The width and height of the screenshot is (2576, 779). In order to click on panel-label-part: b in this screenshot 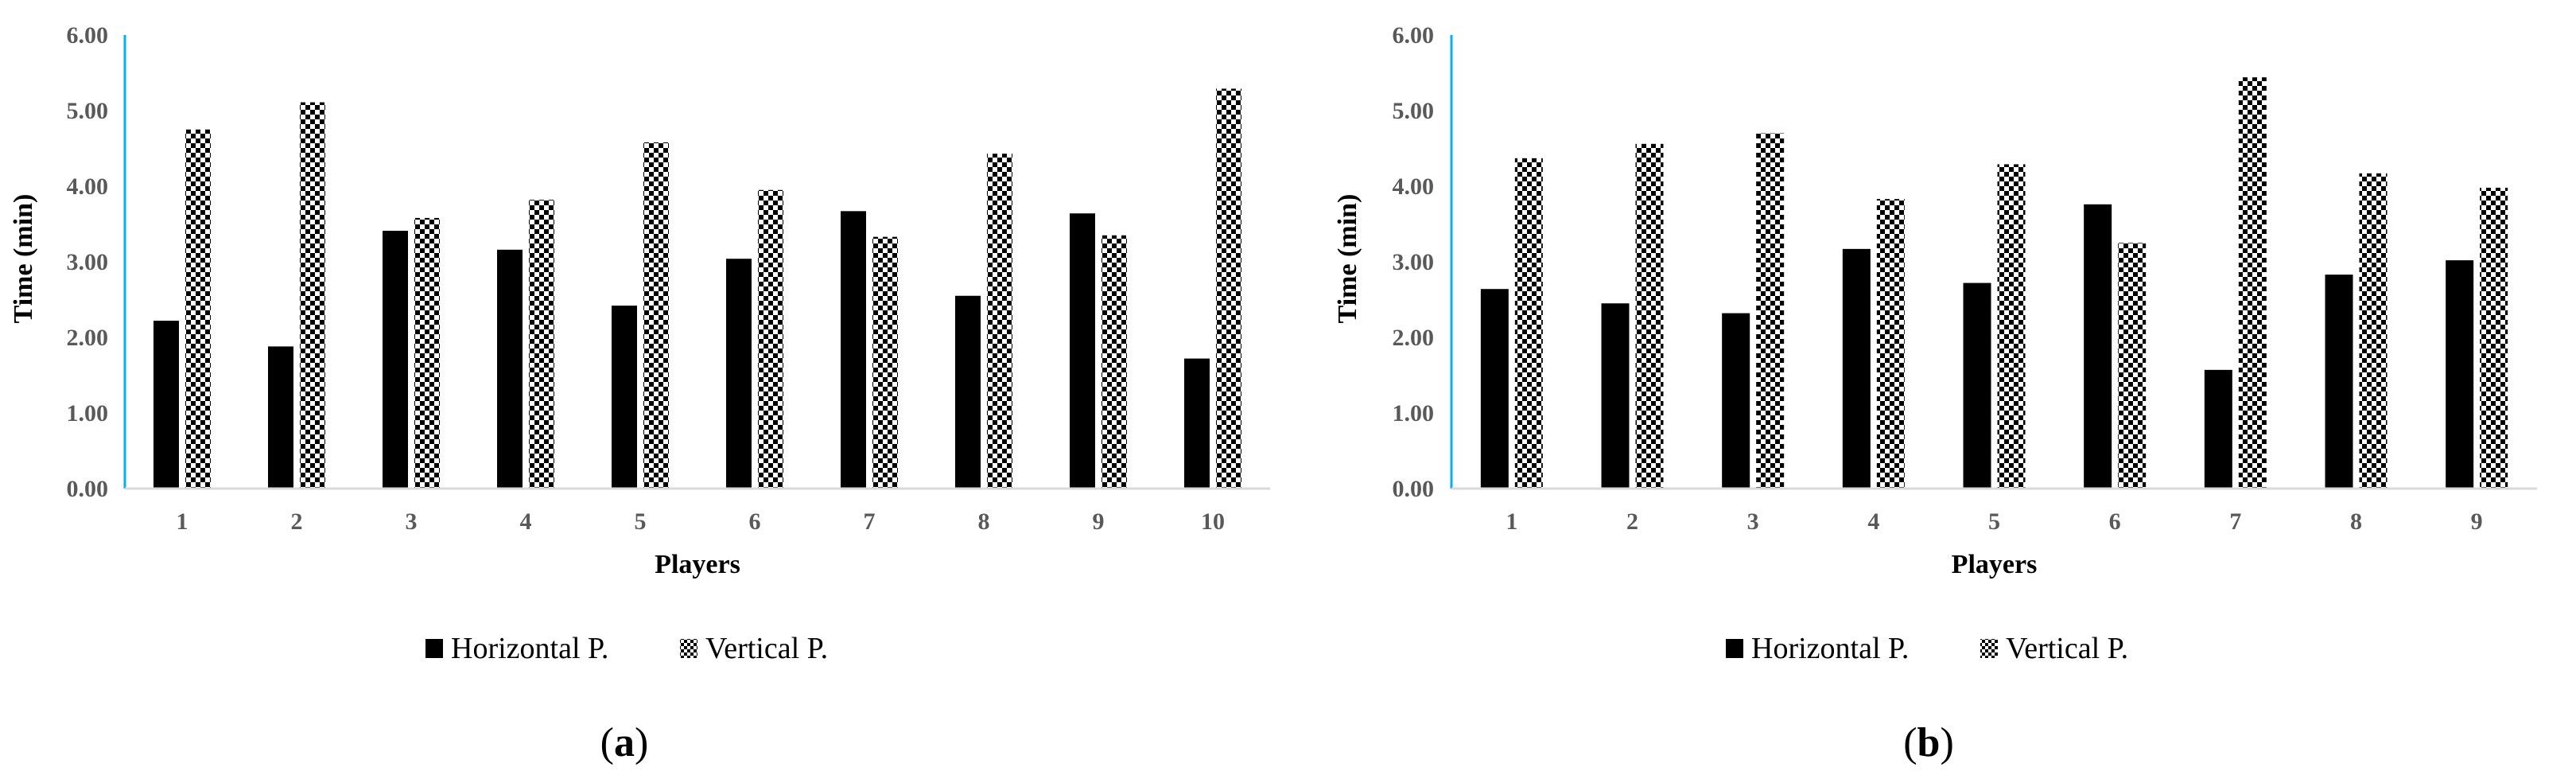, I will do `click(1929, 742)`.